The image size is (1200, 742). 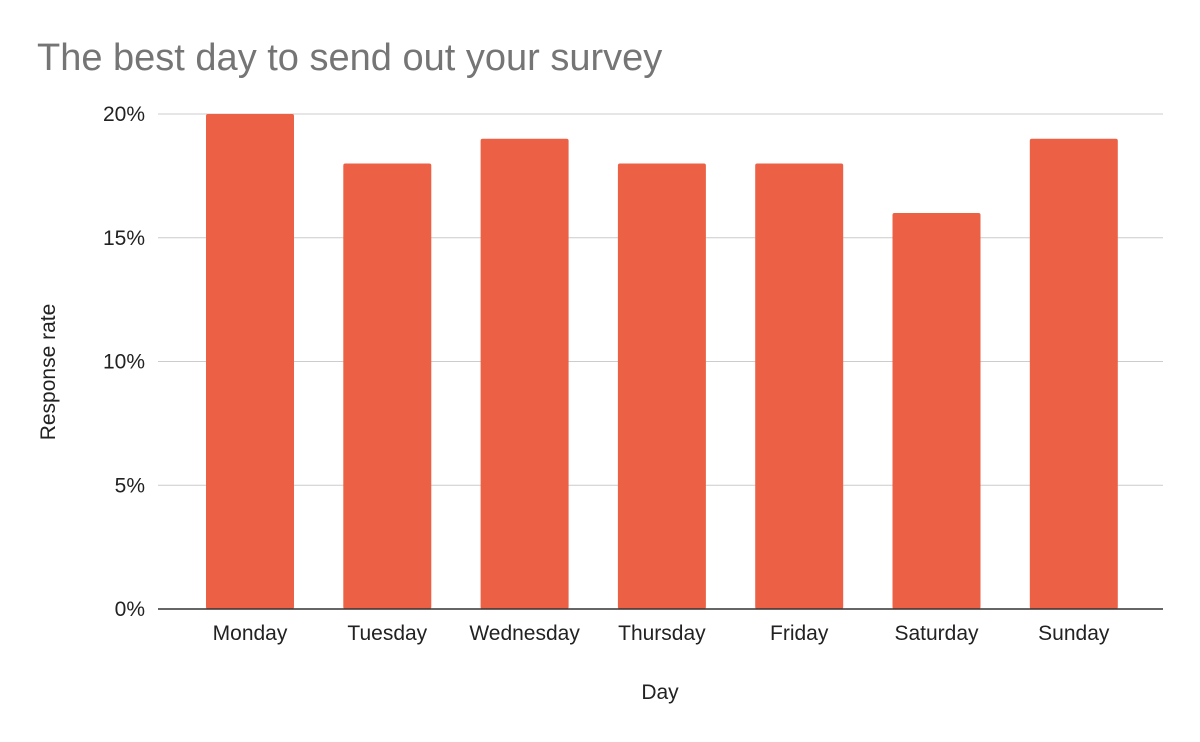 What do you see at coordinates (130, 609) in the screenshot?
I see `y-tick-label: 0%` at bounding box center [130, 609].